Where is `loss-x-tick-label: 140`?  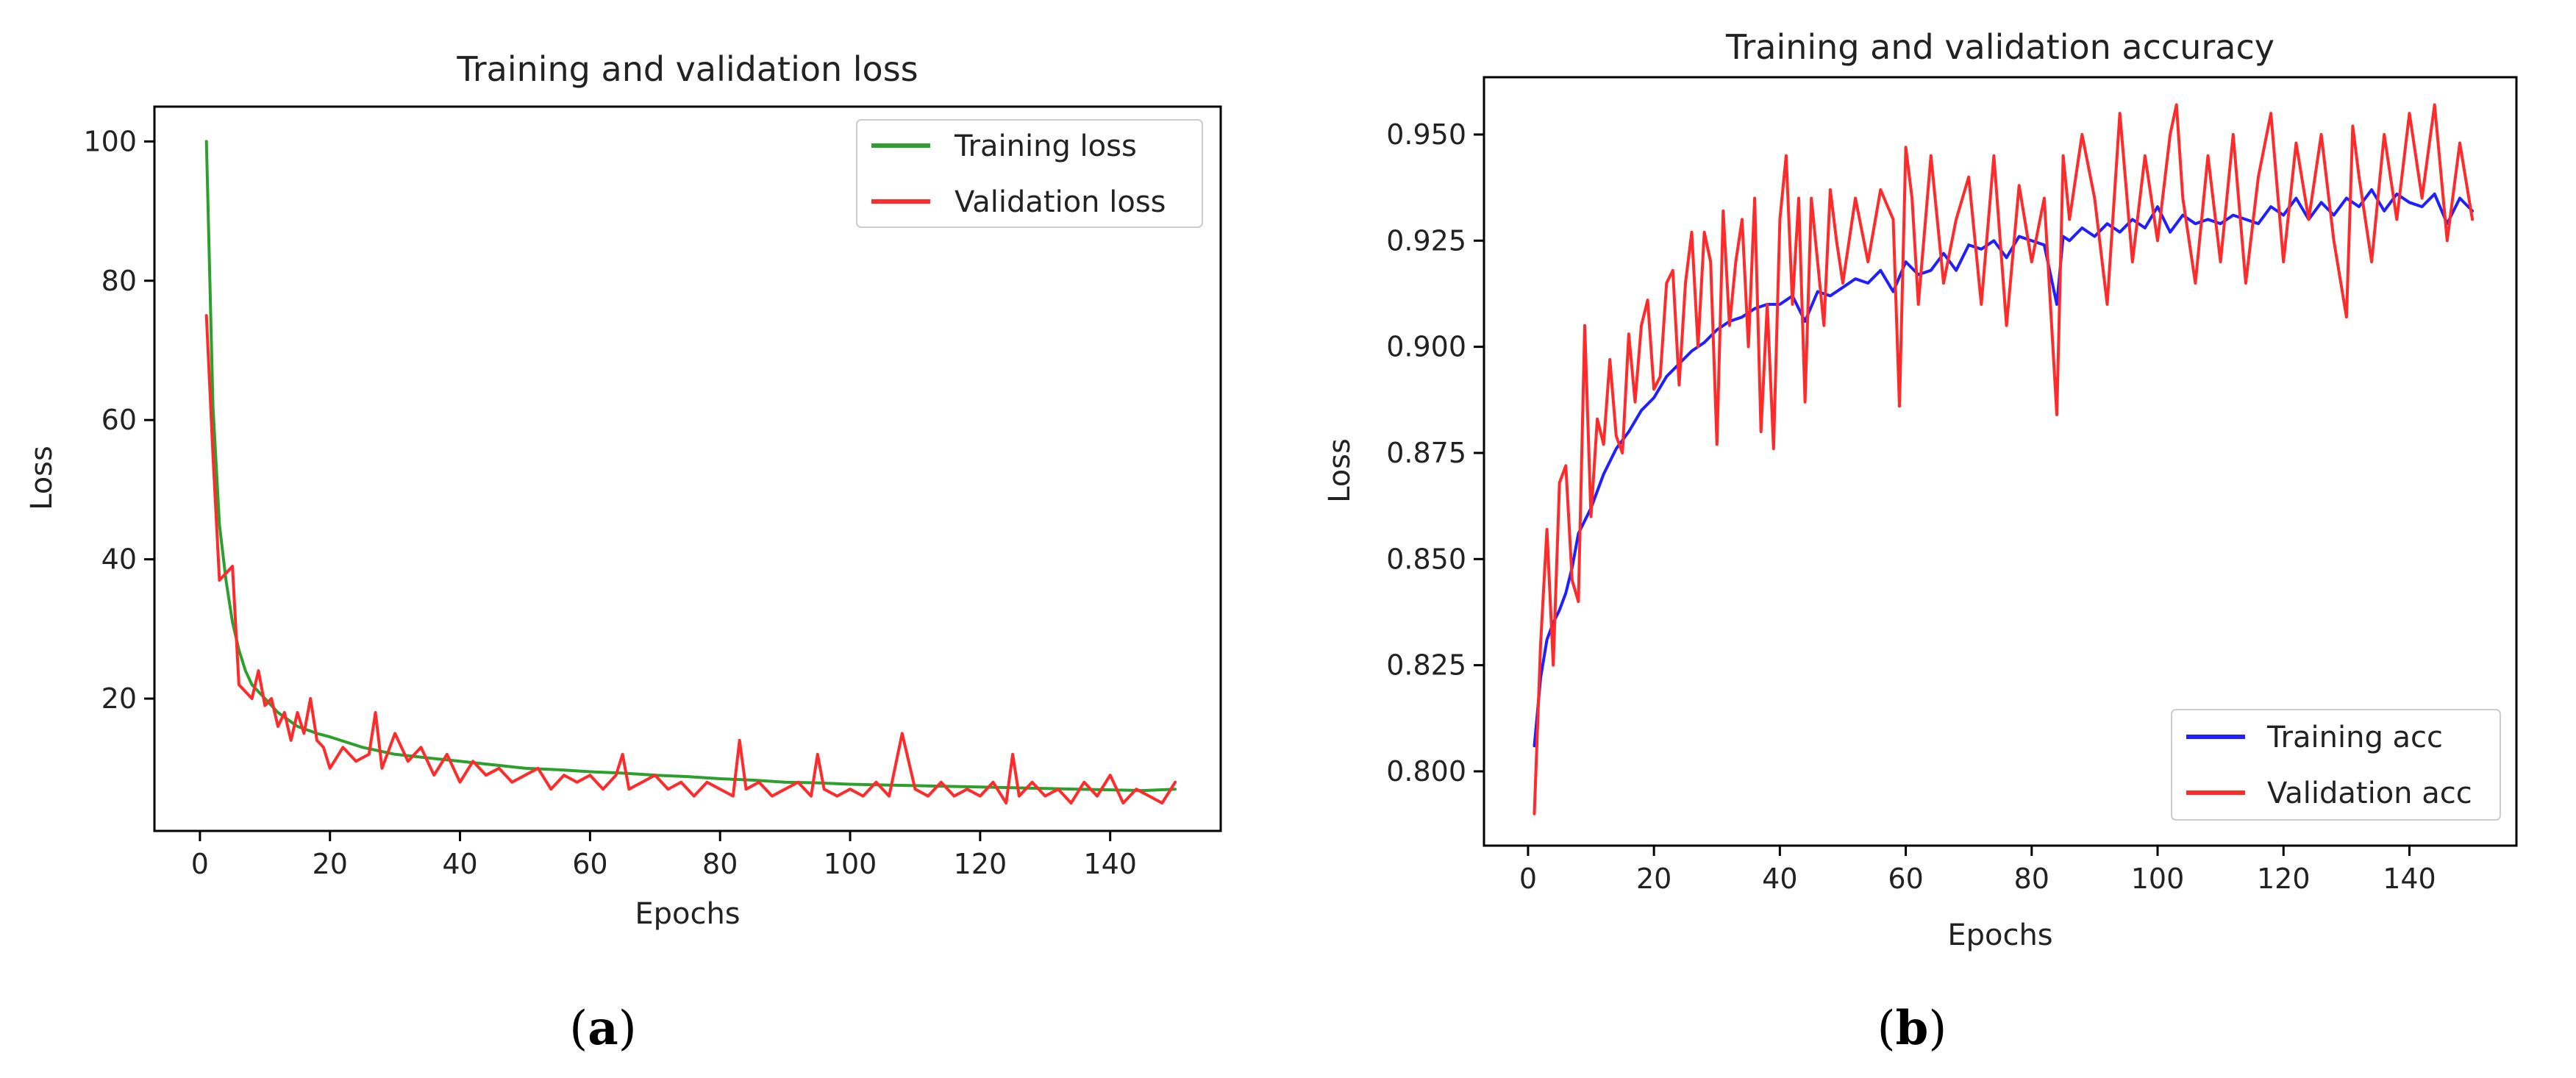
loss-x-tick-label: 140 is located at coordinates (1110, 864).